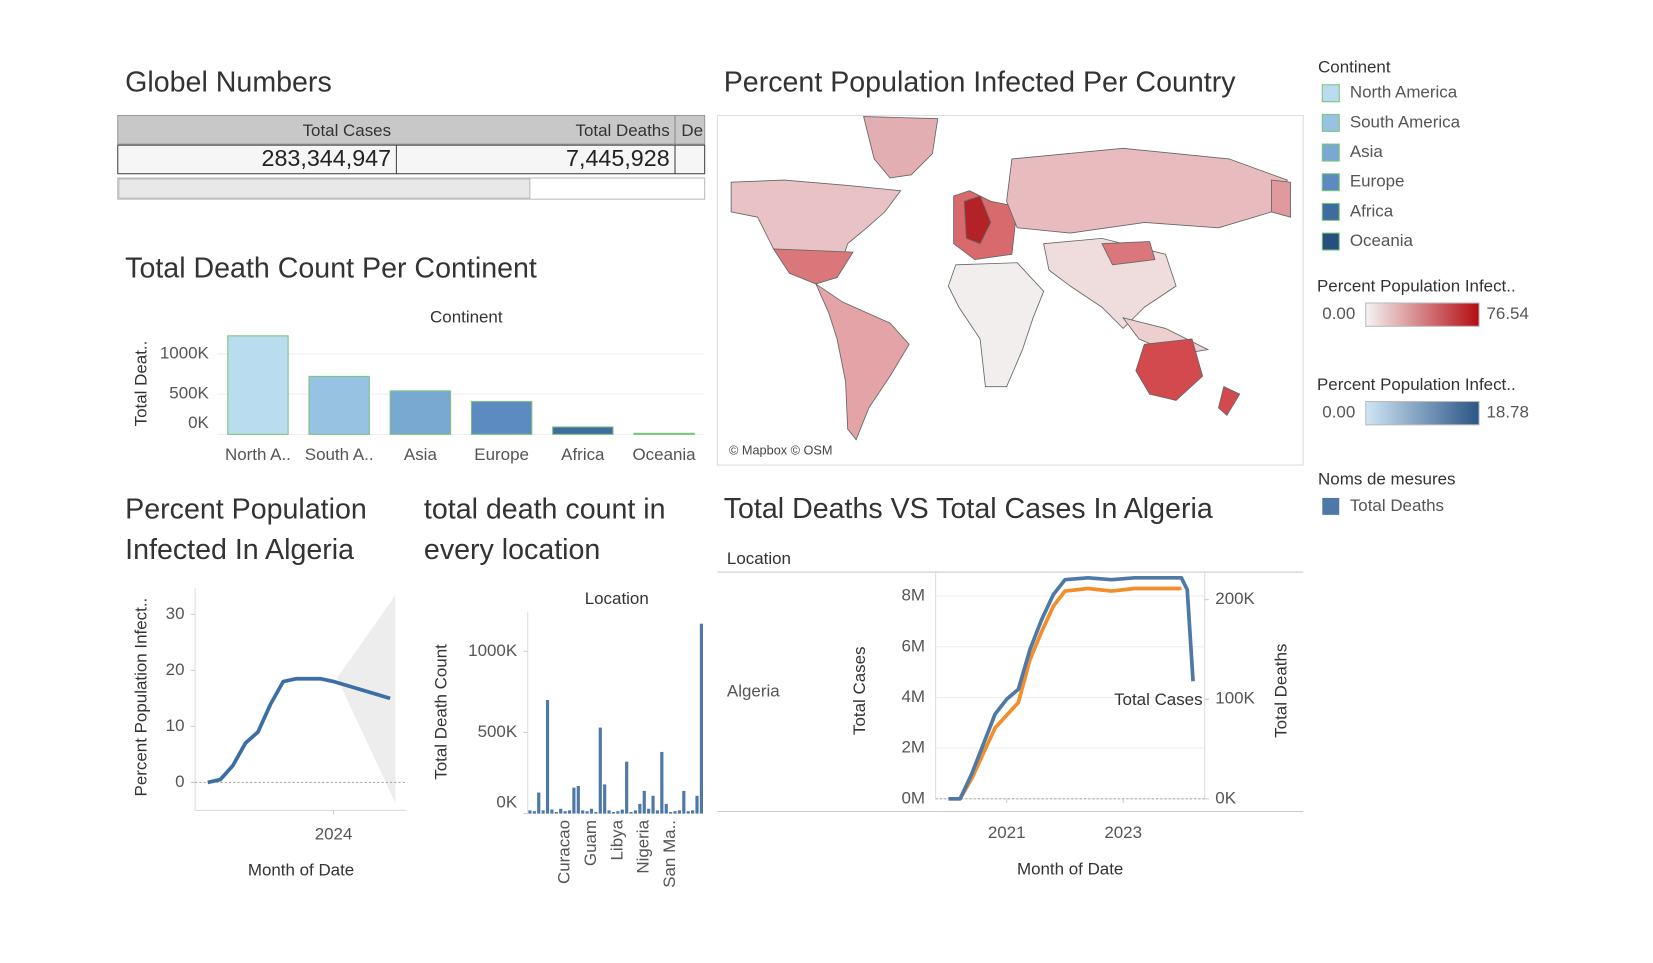  I want to click on table-cell: 283,344,947, so click(327, 158).